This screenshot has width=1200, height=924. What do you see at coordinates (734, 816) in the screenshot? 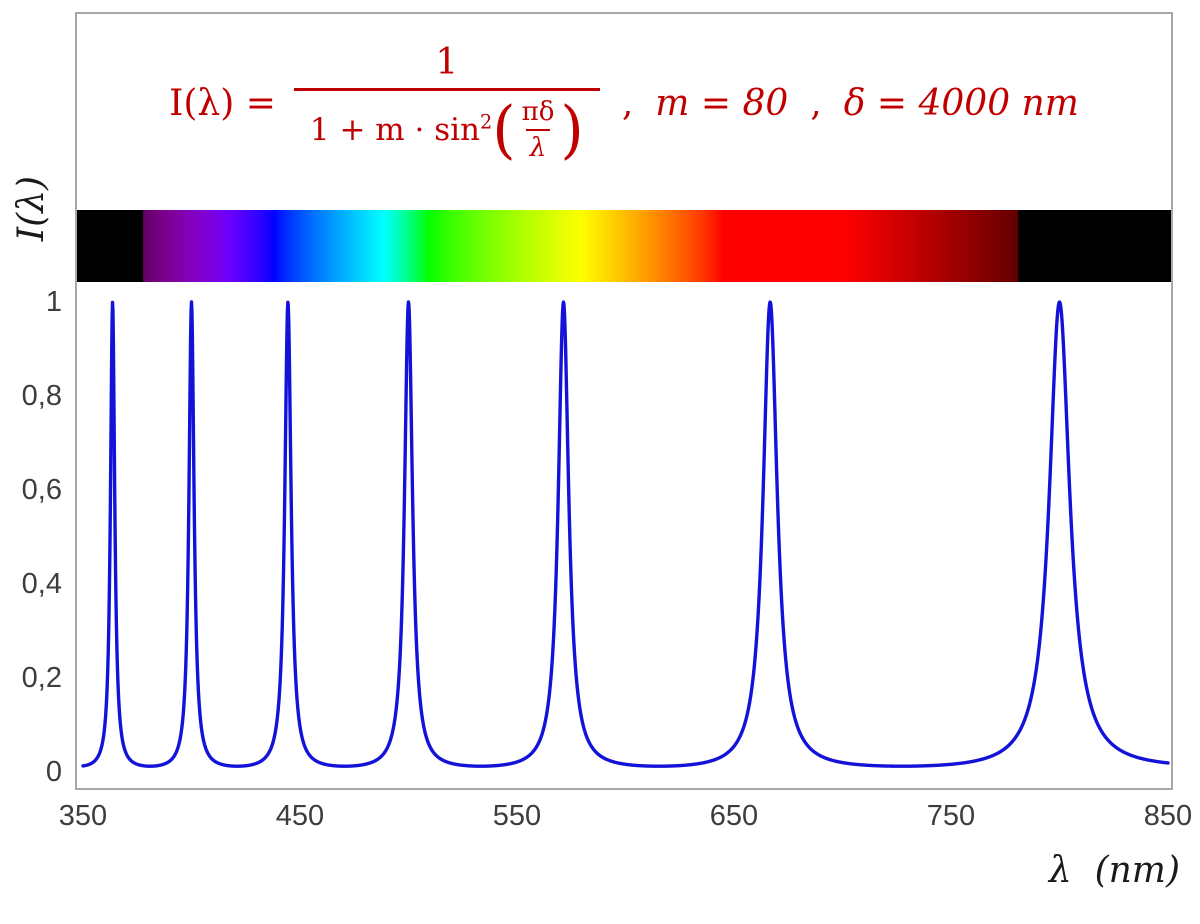
I see `x-tick-650: 650` at bounding box center [734, 816].